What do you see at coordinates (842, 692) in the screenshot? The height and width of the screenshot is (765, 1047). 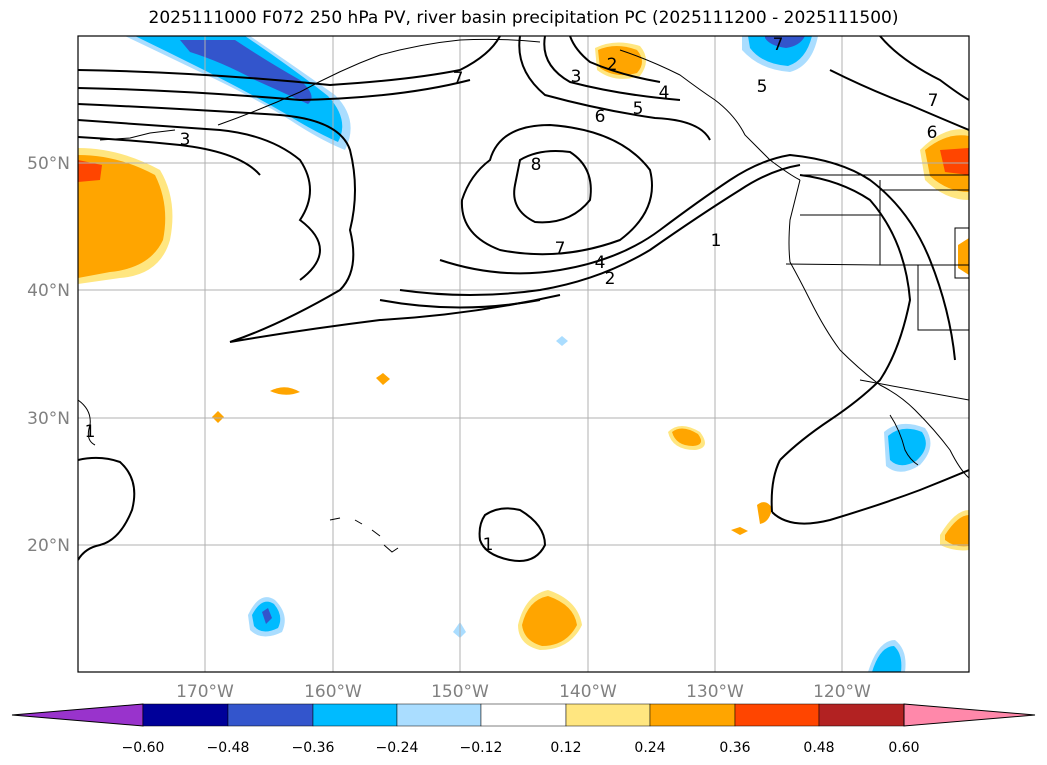 I see `lon-label-120w: 120°W` at bounding box center [842, 692].